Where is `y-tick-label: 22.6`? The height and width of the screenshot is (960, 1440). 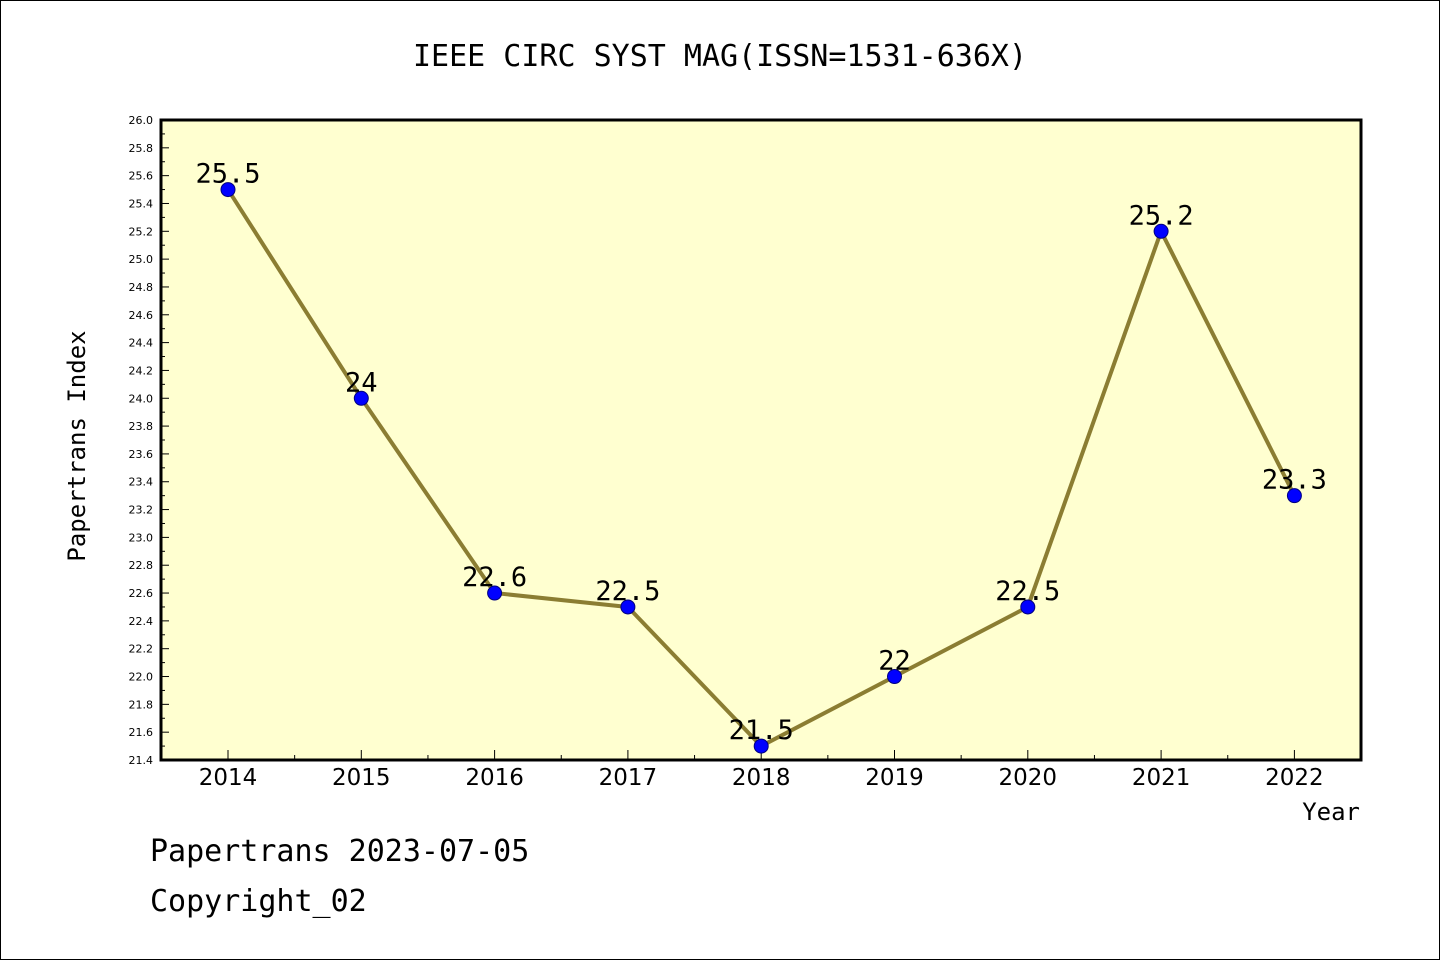 y-tick-label: 22.6 is located at coordinates (141, 593).